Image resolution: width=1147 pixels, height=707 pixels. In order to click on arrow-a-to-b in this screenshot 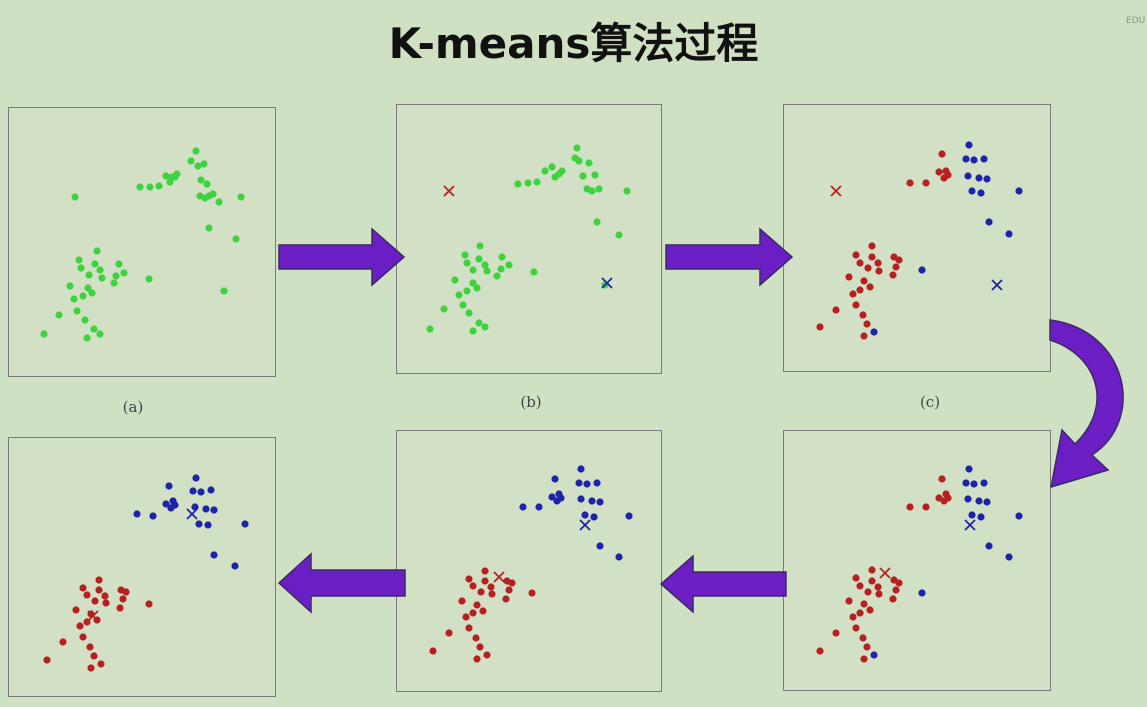, I will do `click(342, 257)`.